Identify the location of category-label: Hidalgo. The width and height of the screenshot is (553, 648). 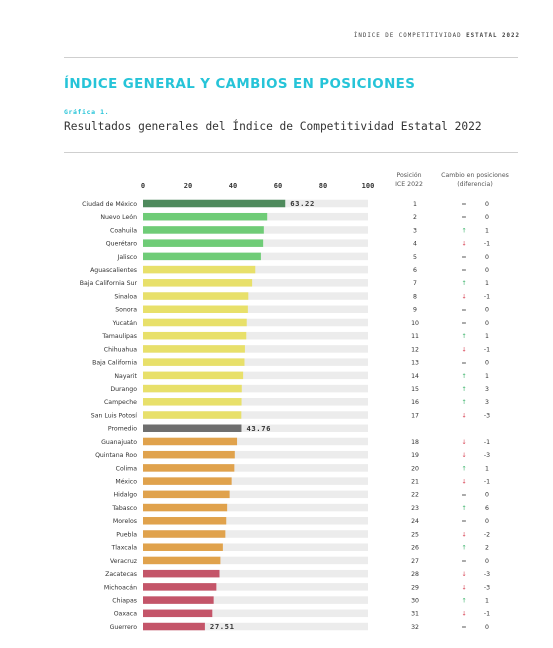
(125, 495).